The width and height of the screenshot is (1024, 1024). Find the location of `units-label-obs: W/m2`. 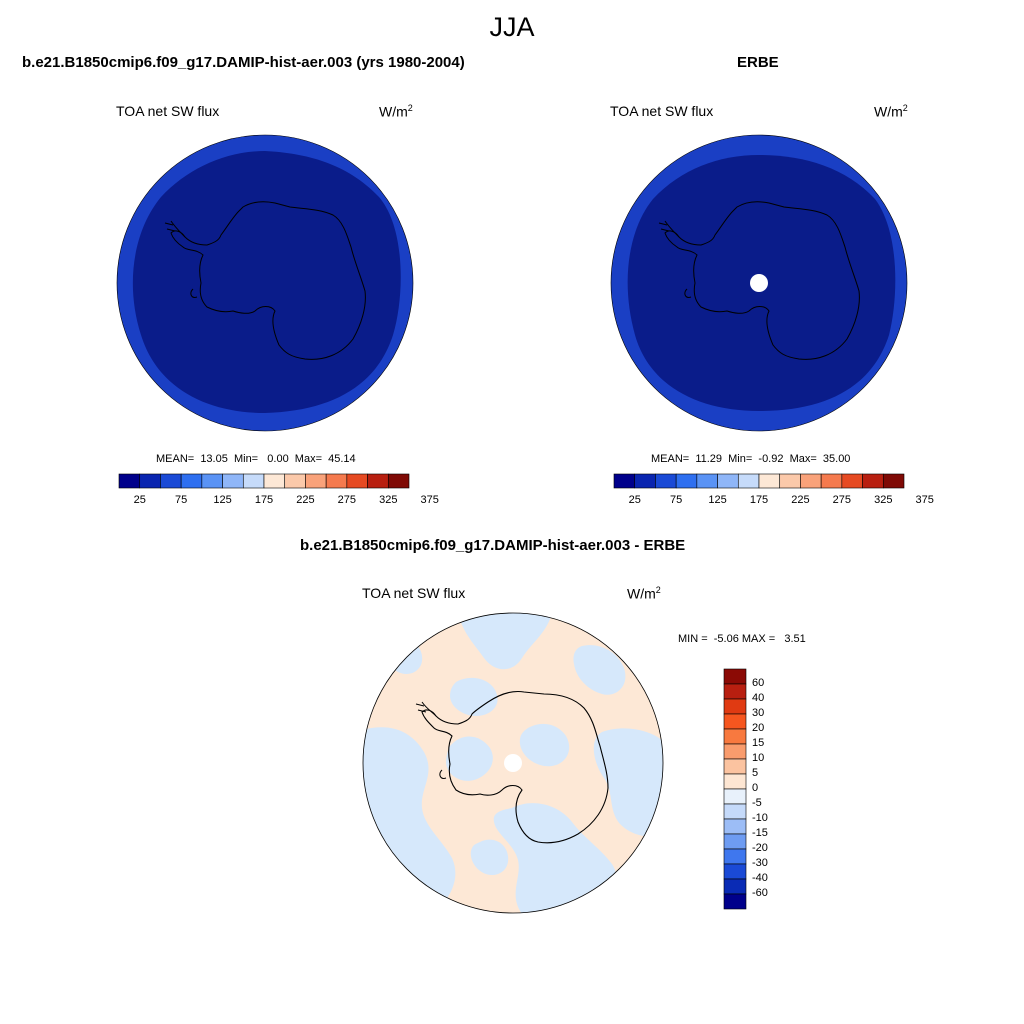

units-label-obs: W/m2 is located at coordinates (891, 111).